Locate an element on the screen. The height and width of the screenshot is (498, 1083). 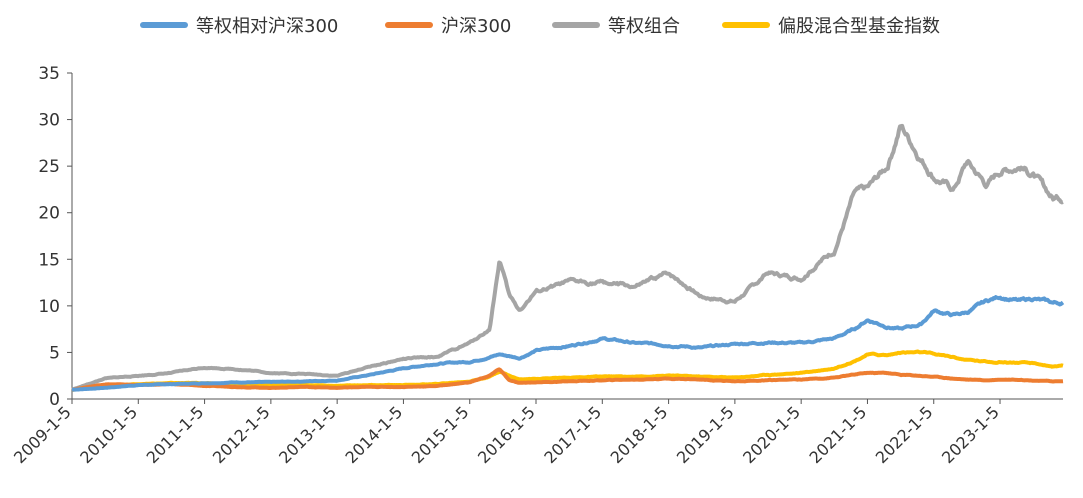
y-axis: 0 5 10 15 20 25 30 35 is located at coordinates (55, 237).